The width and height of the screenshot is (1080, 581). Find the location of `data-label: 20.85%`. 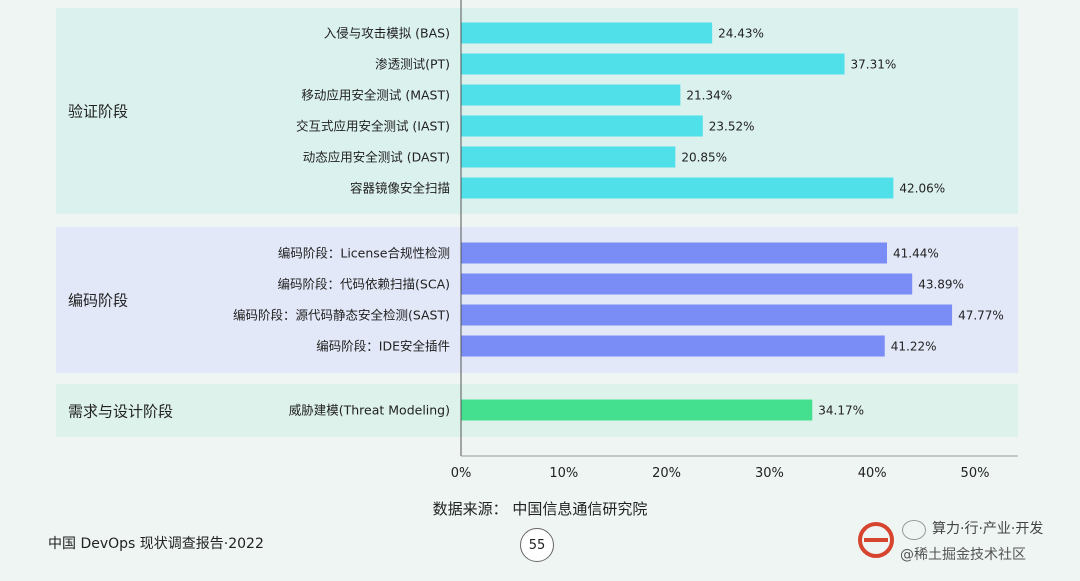

data-label: 20.85% is located at coordinates (704, 158).